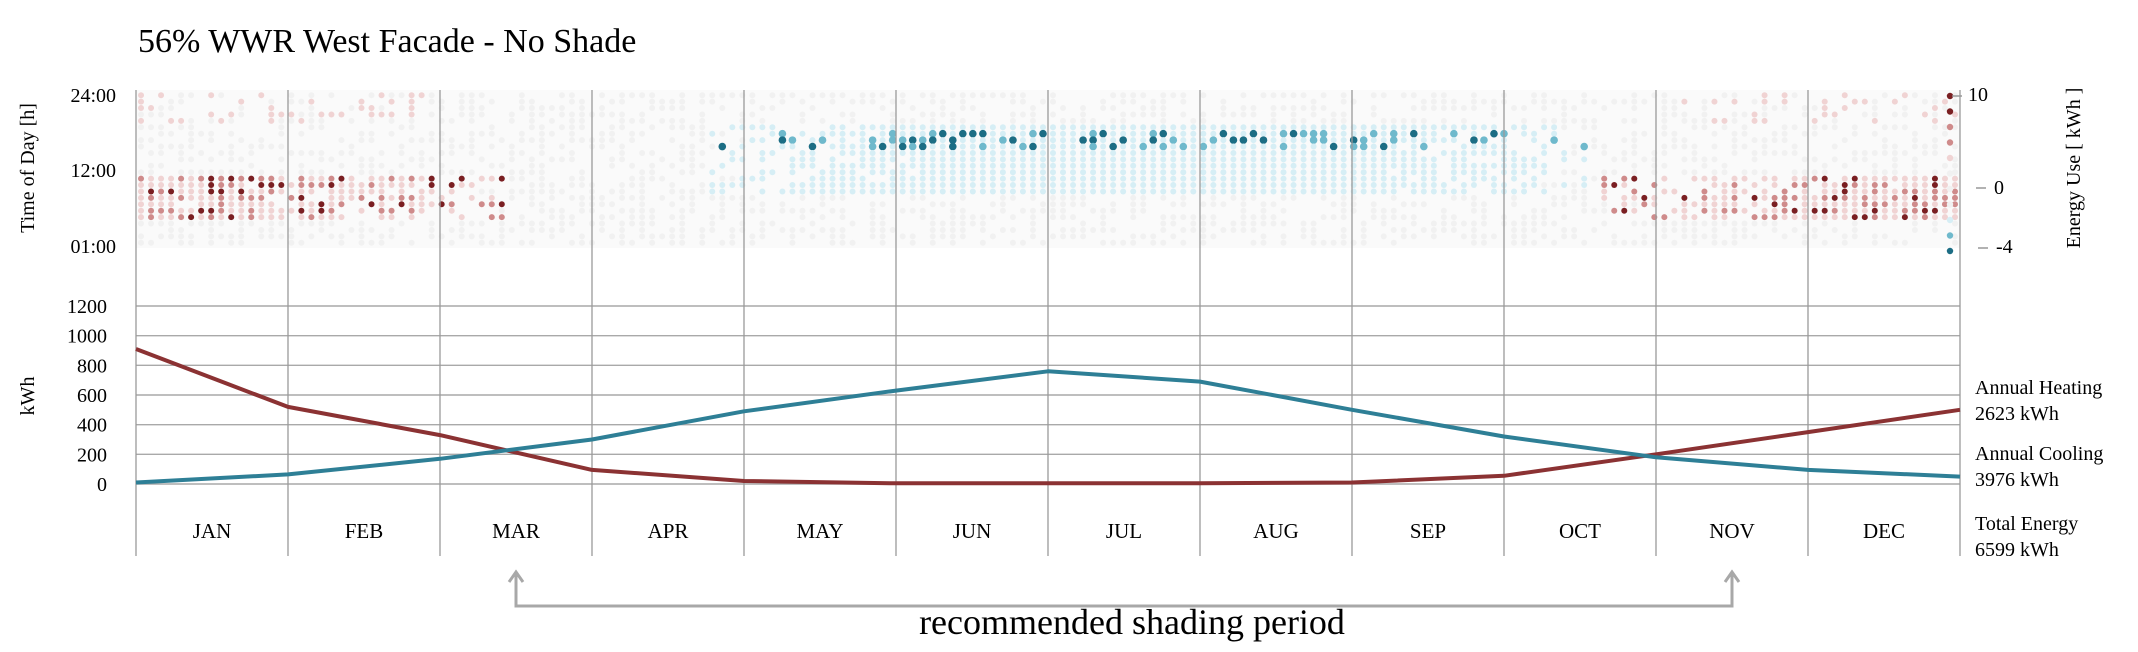  I want to click on heatmap-y-axis-label: Time of Day [h], so click(28, 168).